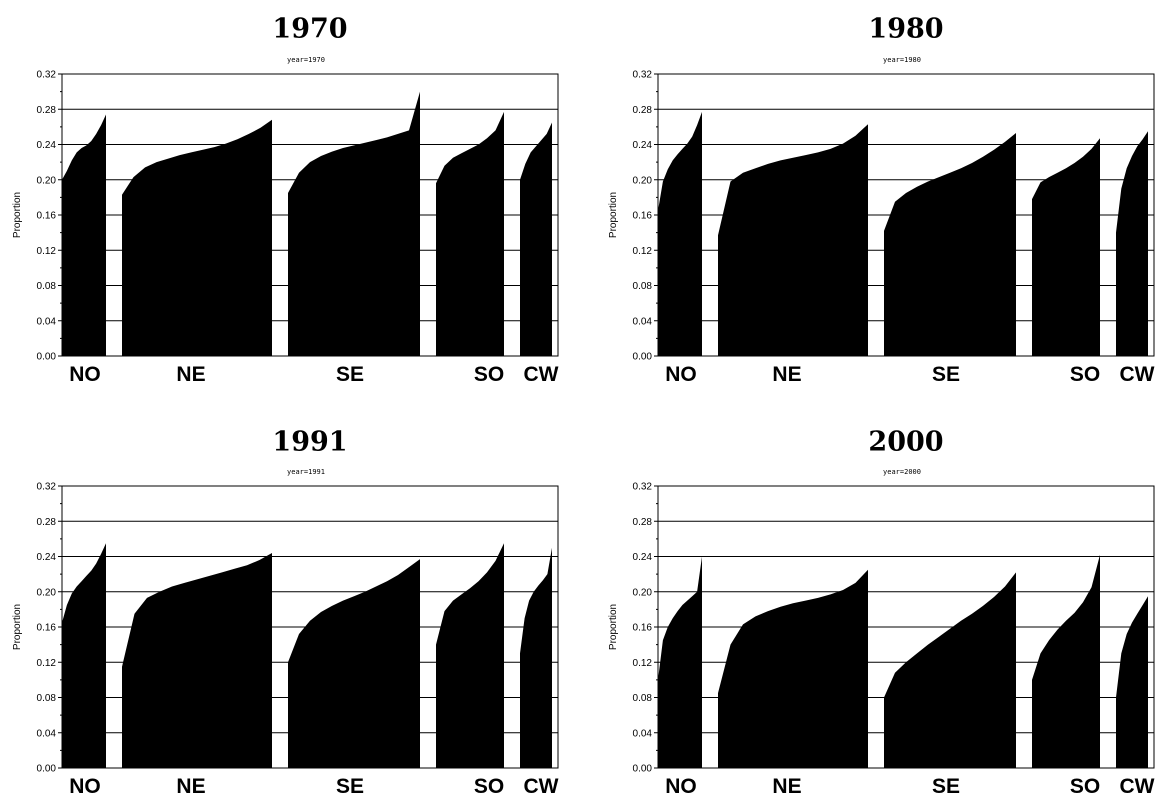  Describe the element at coordinates (309, 442) in the screenshot. I see `chart-title: 1991` at that location.